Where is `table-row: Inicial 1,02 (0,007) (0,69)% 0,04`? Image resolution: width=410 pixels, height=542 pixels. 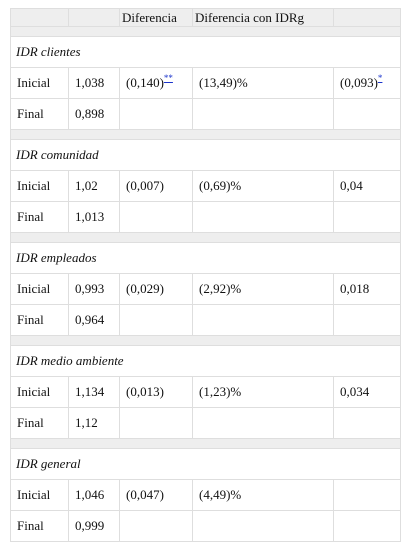 table-row: Inicial 1,02 (0,007) (0,69)% 0,04 is located at coordinates (206, 186).